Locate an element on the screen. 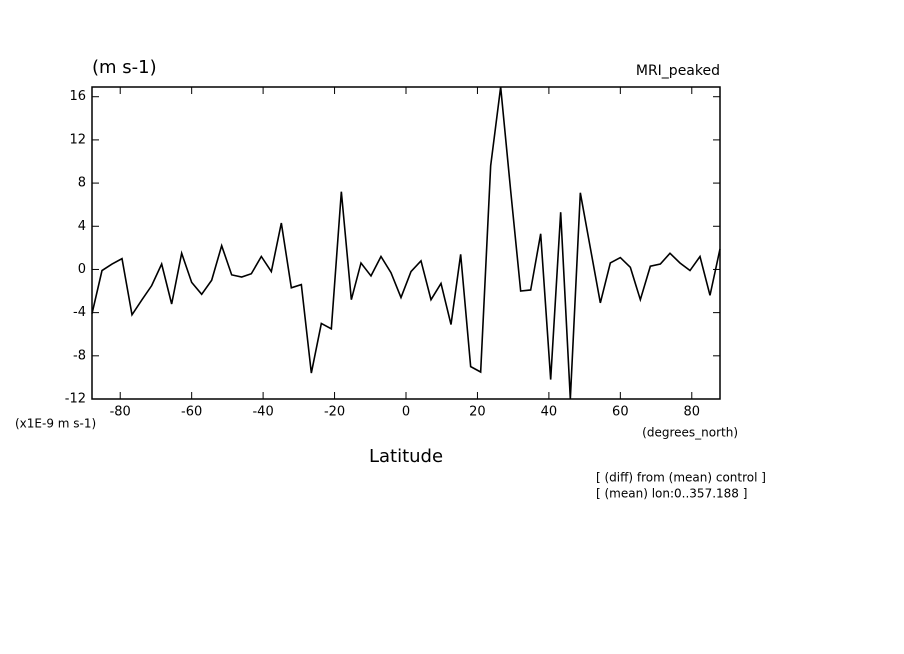 The height and width of the screenshot is (654, 904). y-tick-label: -8 is located at coordinates (79, 355).